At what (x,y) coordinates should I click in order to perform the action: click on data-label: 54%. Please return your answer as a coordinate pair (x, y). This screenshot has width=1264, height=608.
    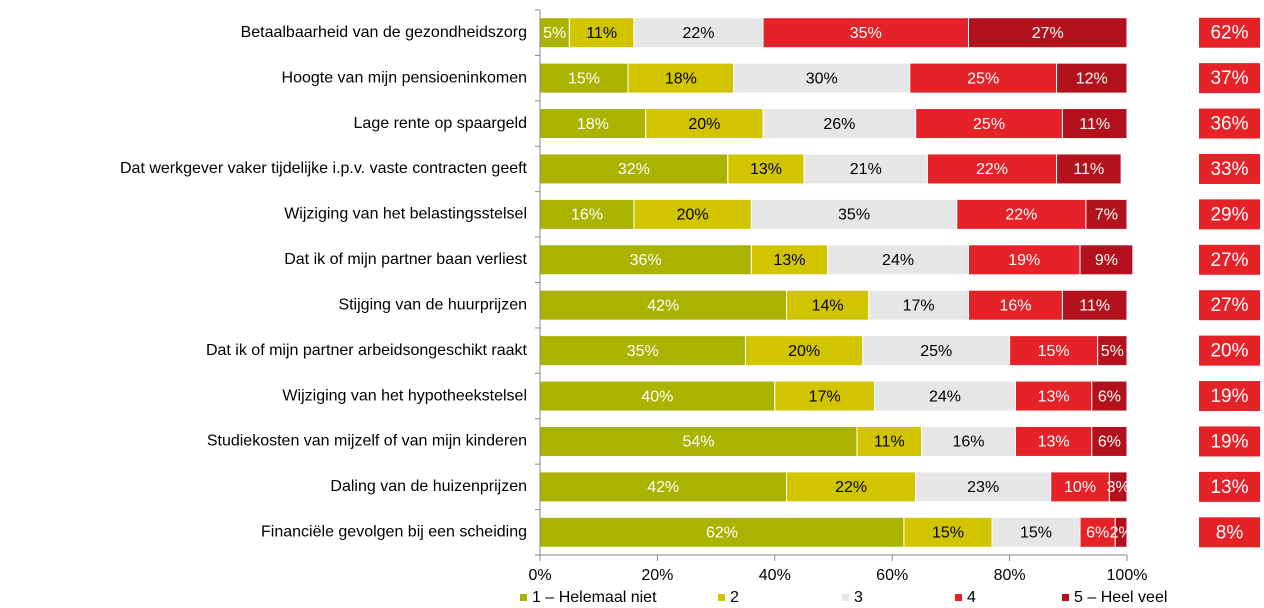
    Looking at the image, I should click on (698, 442).